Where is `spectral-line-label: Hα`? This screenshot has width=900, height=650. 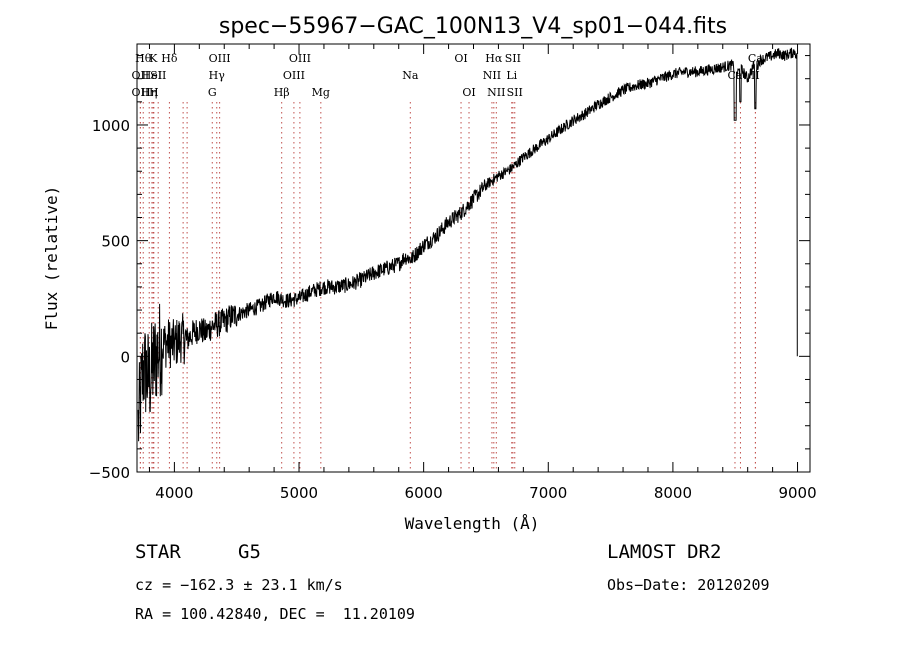 spectral-line-label: Hα is located at coordinates (494, 58).